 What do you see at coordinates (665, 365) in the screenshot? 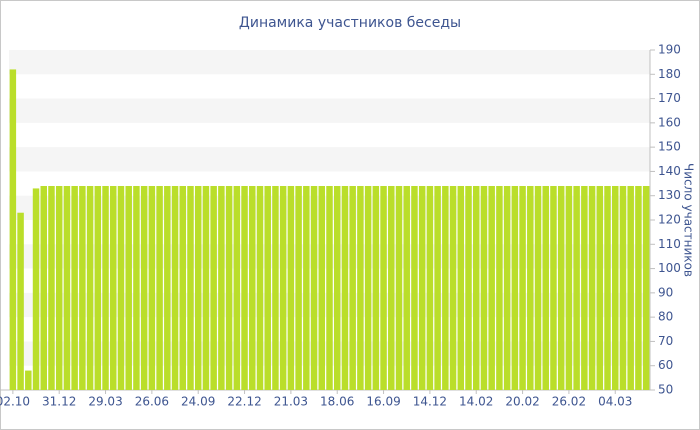
I see `y-tick-label: 60` at bounding box center [665, 365].